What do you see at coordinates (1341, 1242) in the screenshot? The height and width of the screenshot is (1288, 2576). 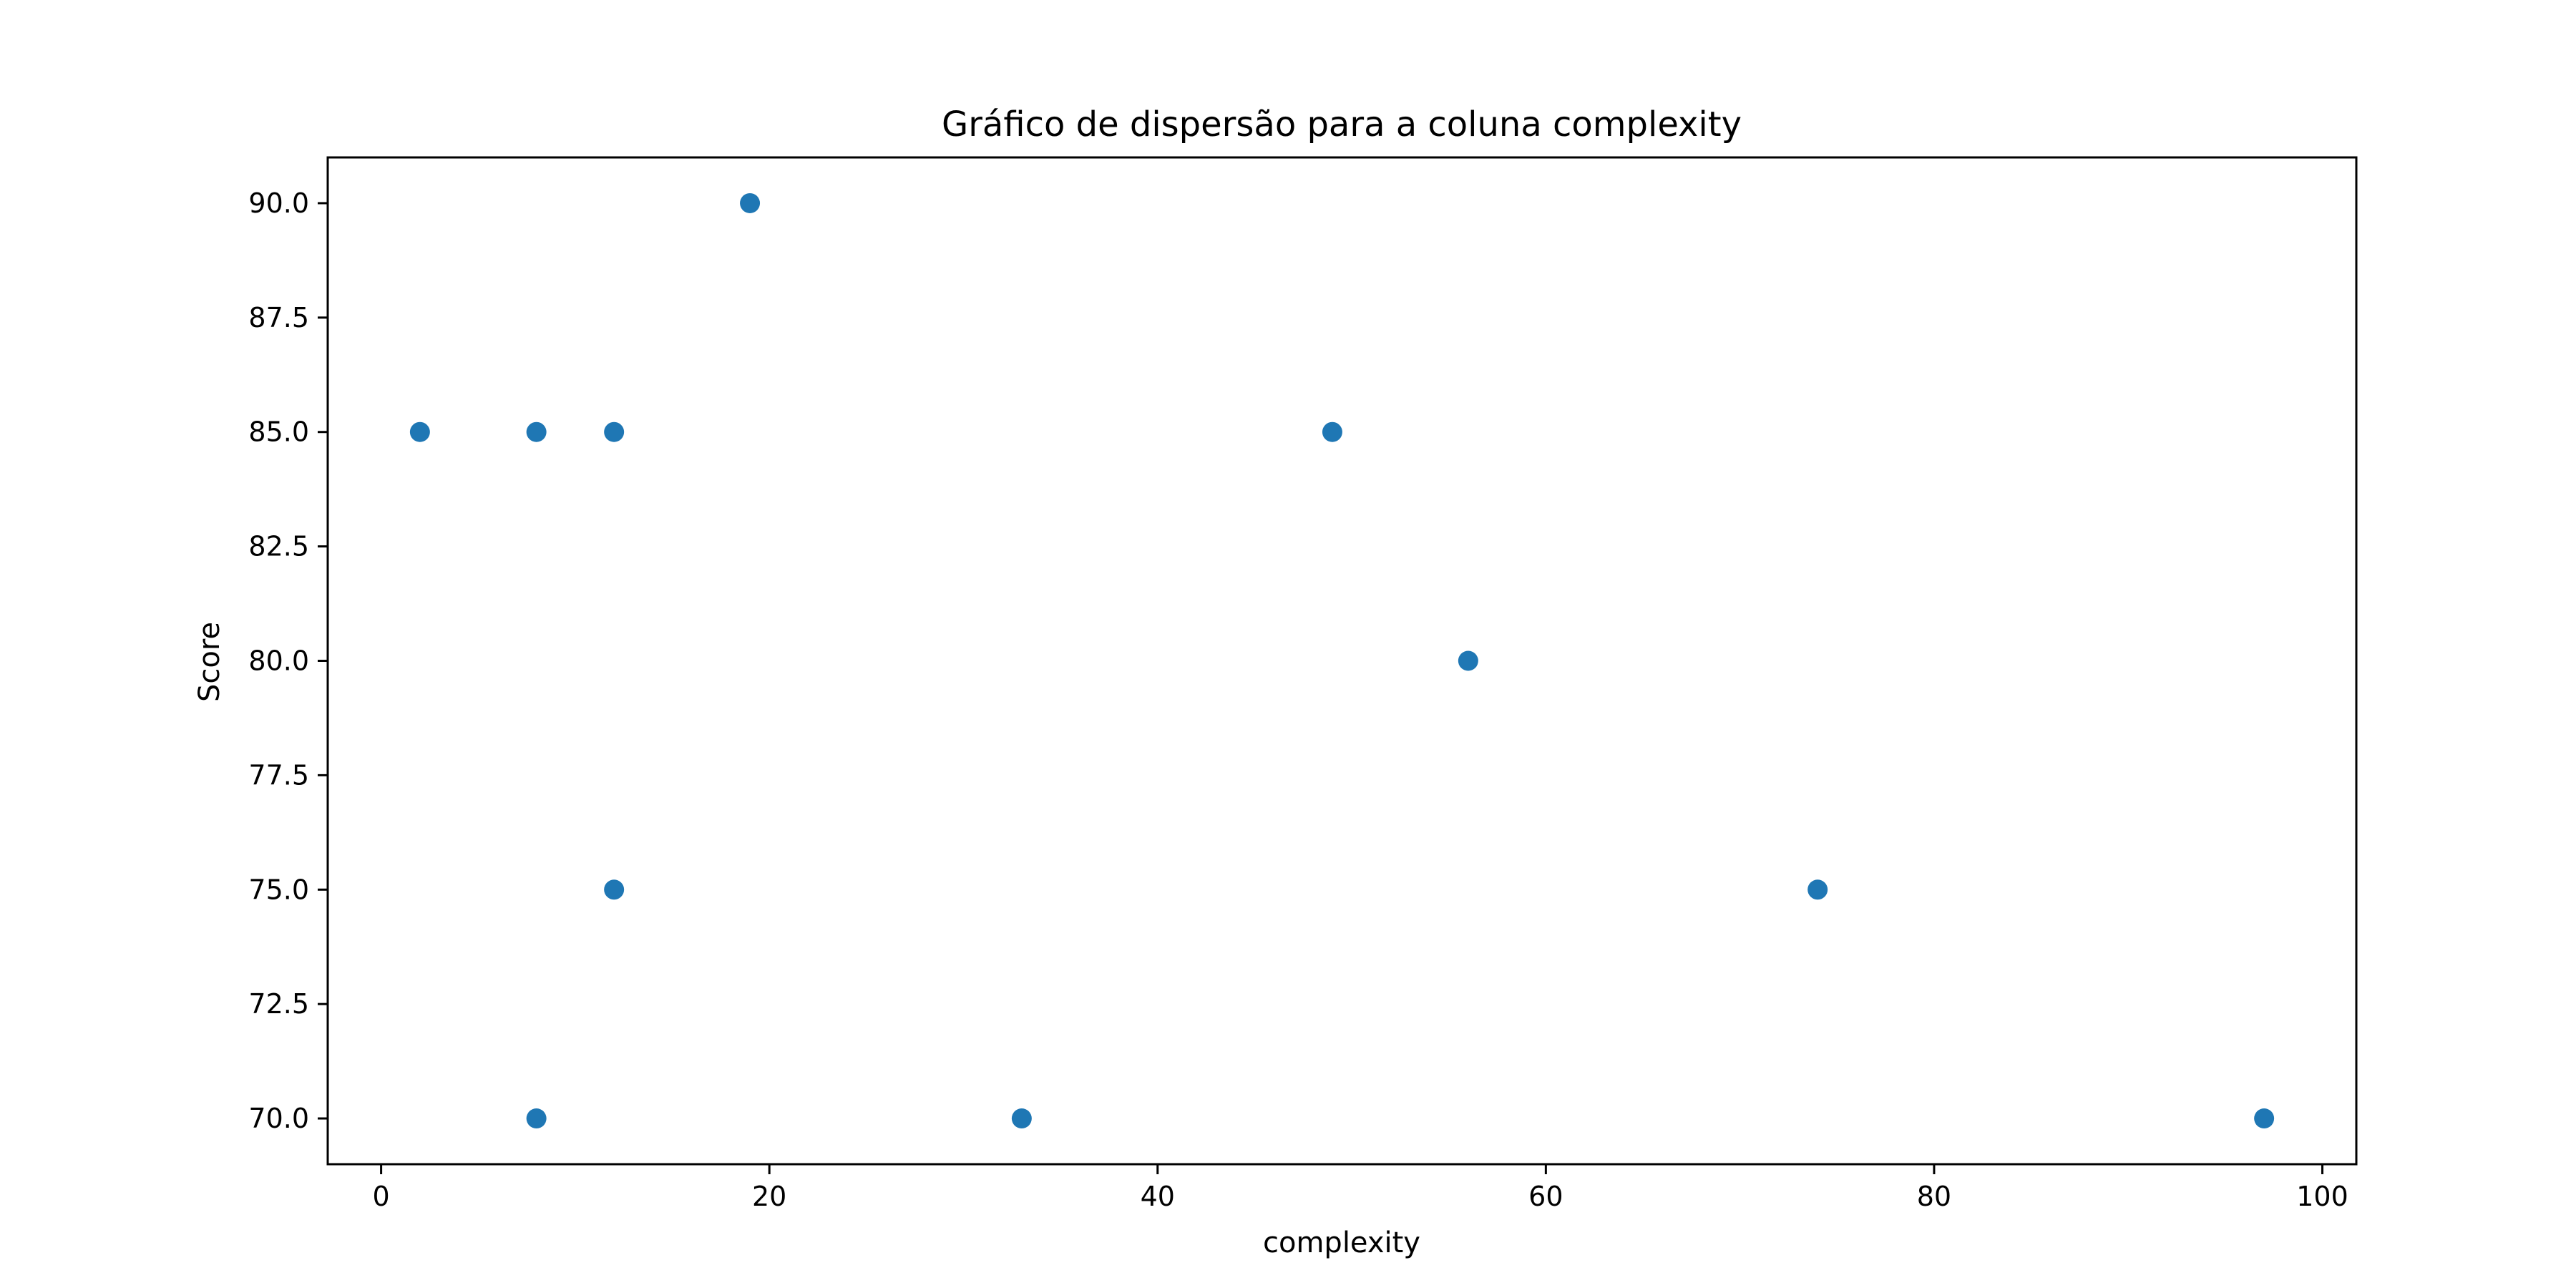 I see `x-axis-label: complexity` at bounding box center [1341, 1242].